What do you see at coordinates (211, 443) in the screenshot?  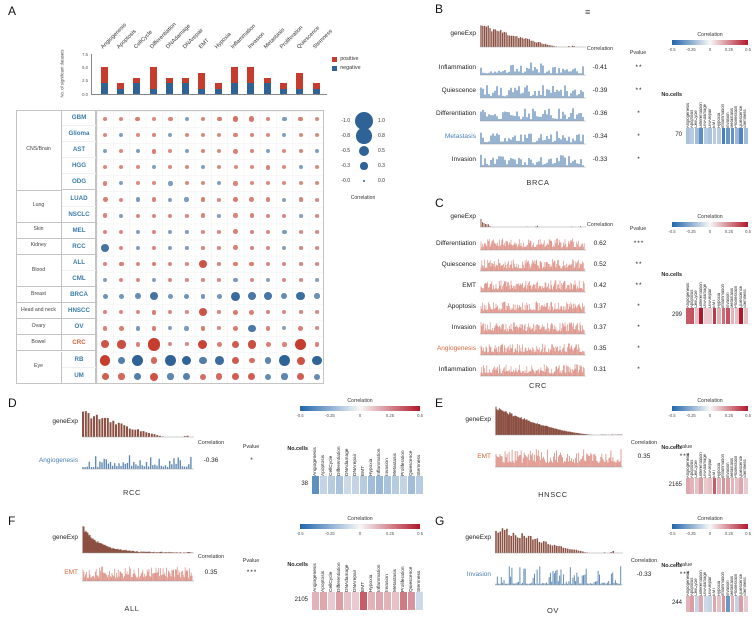 I see `correlation-column-header: Correlation` at bounding box center [211, 443].